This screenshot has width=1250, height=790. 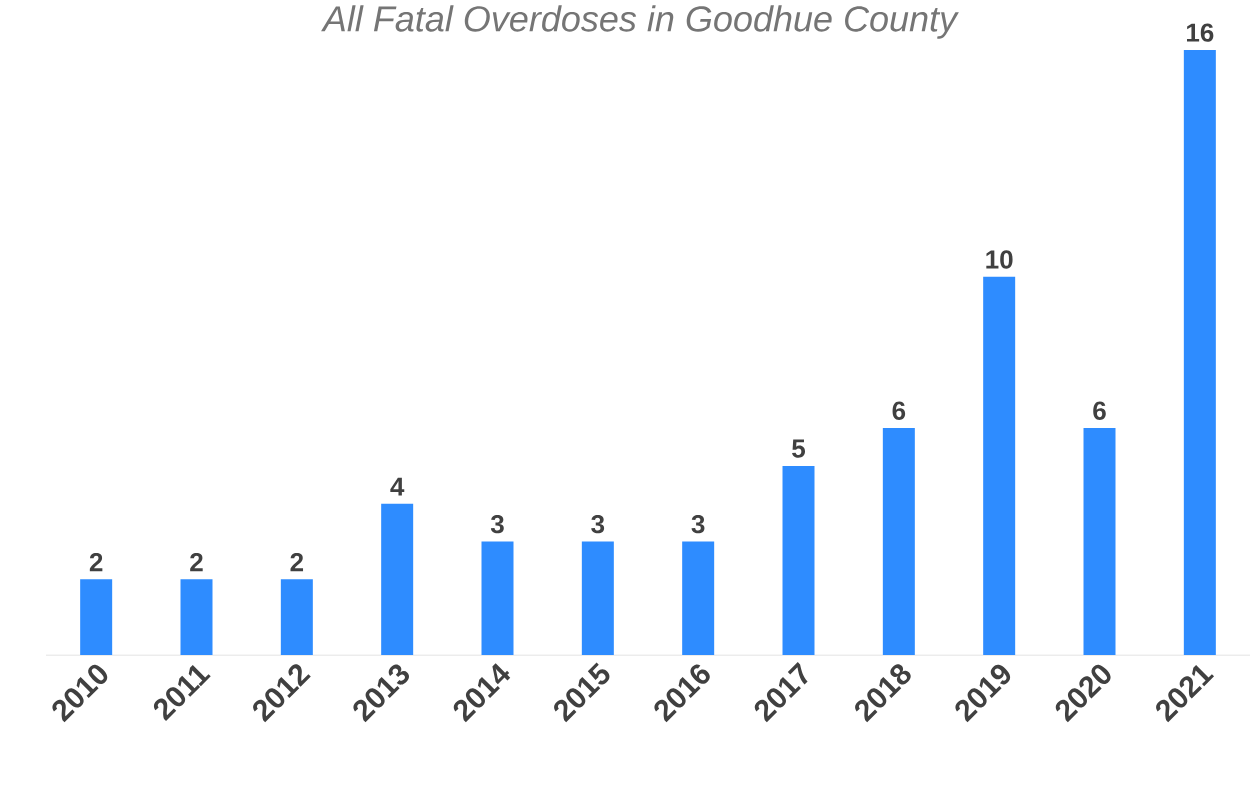 I want to click on data-label: 4, so click(x=397, y=486).